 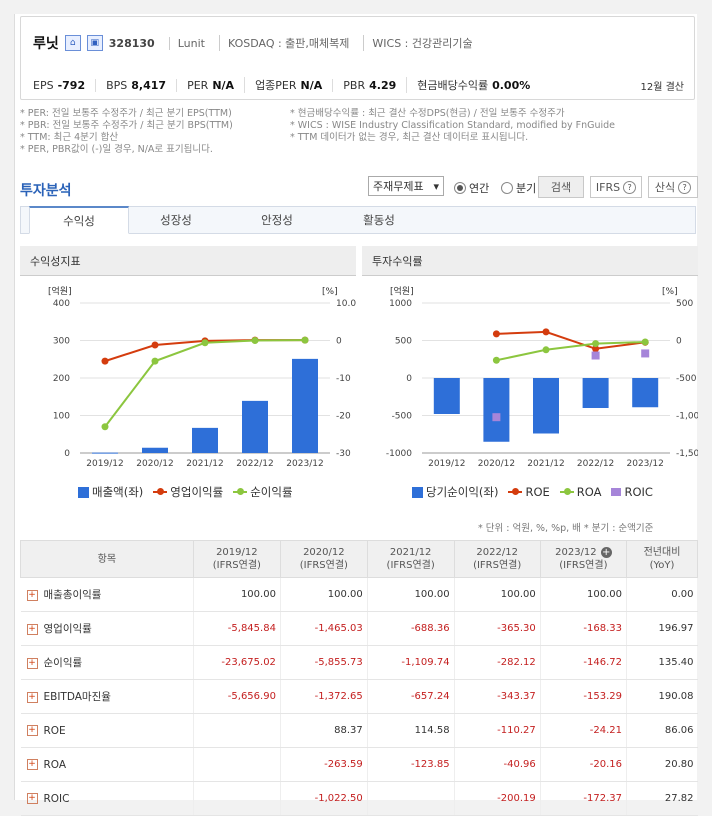 What do you see at coordinates (54, 730) in the screenshot?
I see `row-label-text: ROE` at bounding box center [54, 730].